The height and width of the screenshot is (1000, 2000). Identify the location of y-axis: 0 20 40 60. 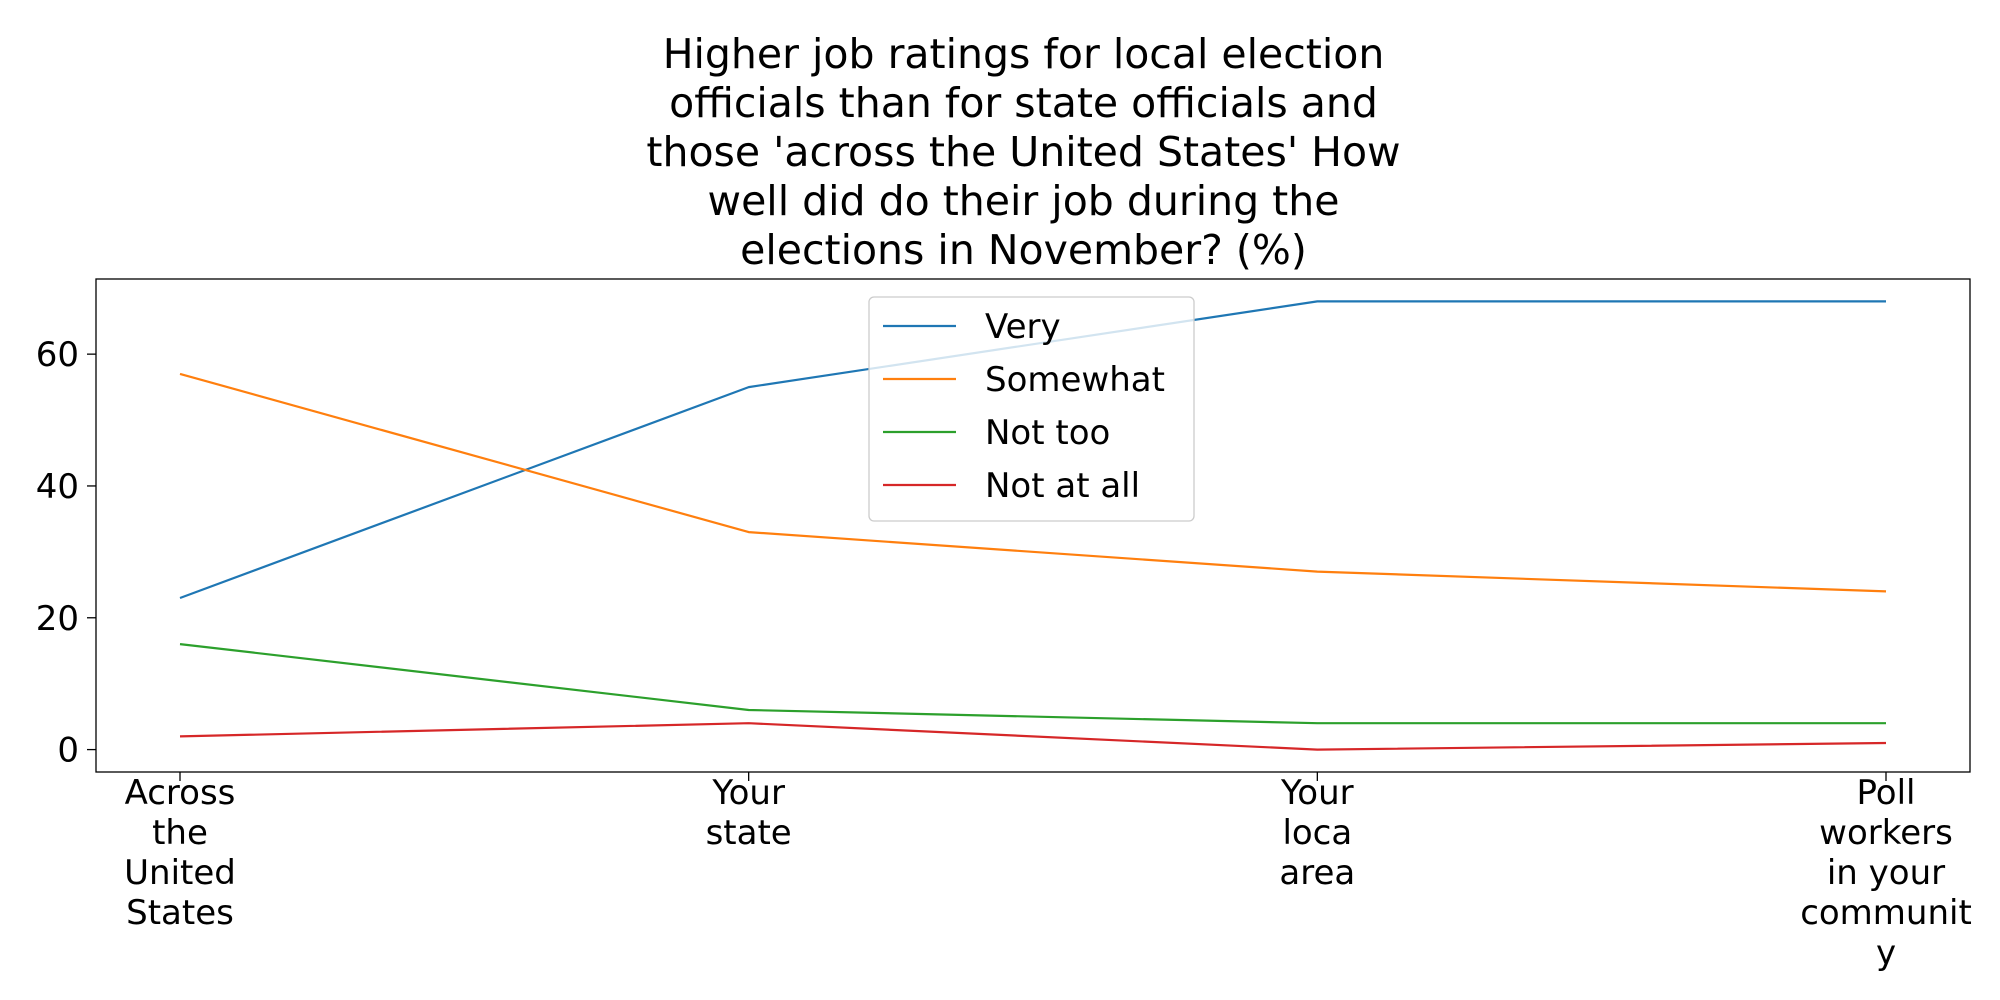
(66, 553).